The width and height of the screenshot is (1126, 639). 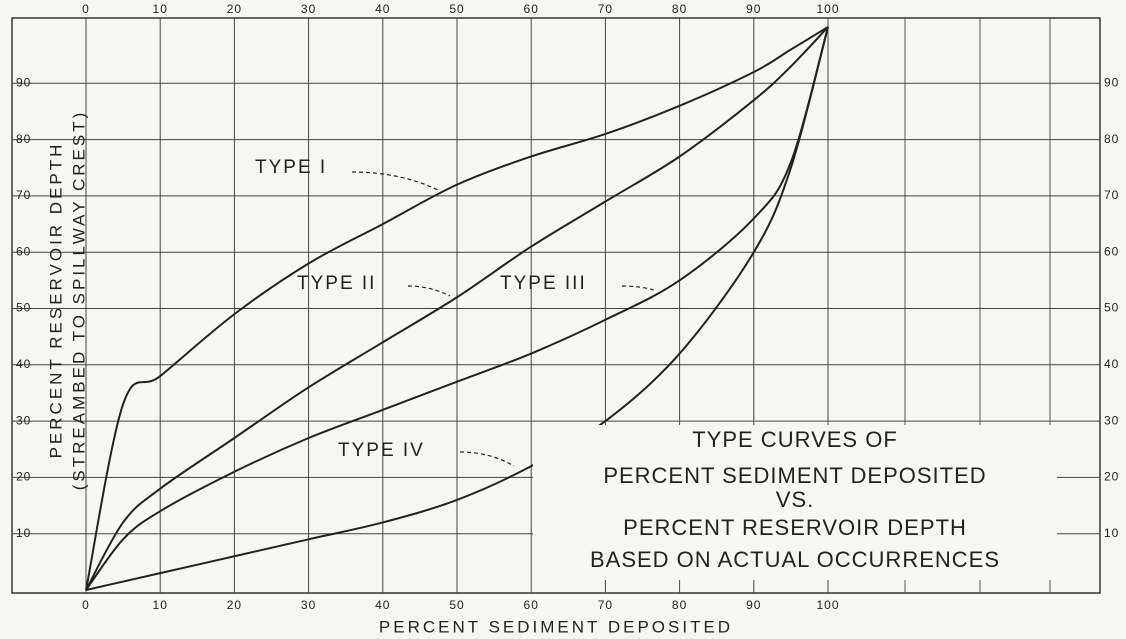 What do you see at coordinates (795, 439) in the screenshot?
I see `title-line: TYPE CURVES OF` at bounding box center [795, 439].